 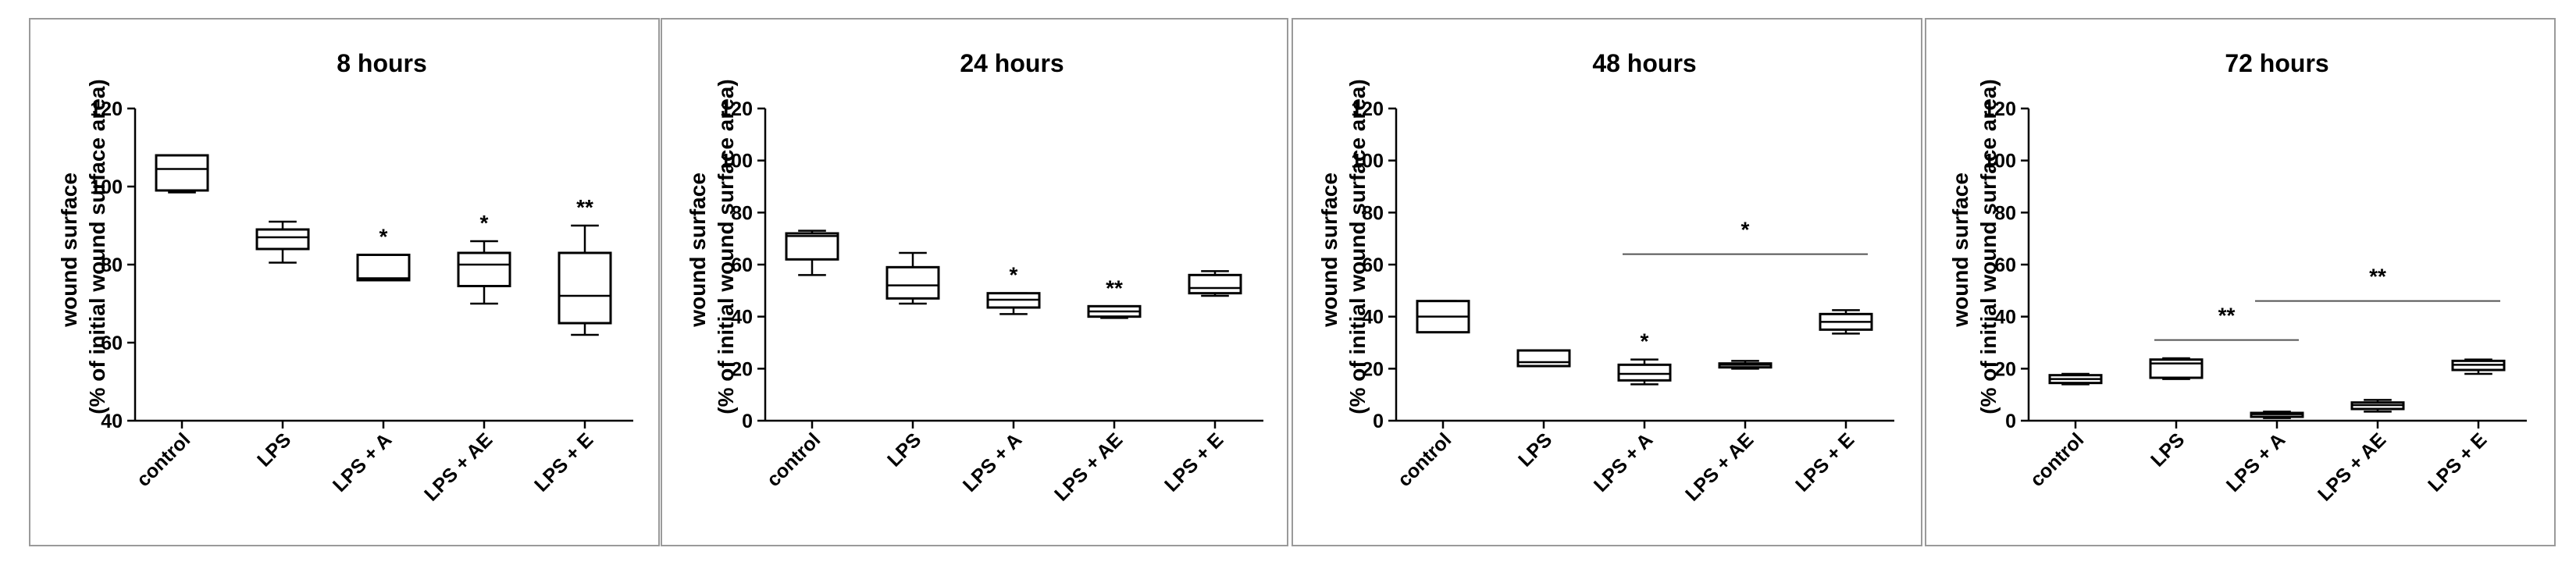 I want to click on panel-title: 24 hours, so click(x=1012, y=63).